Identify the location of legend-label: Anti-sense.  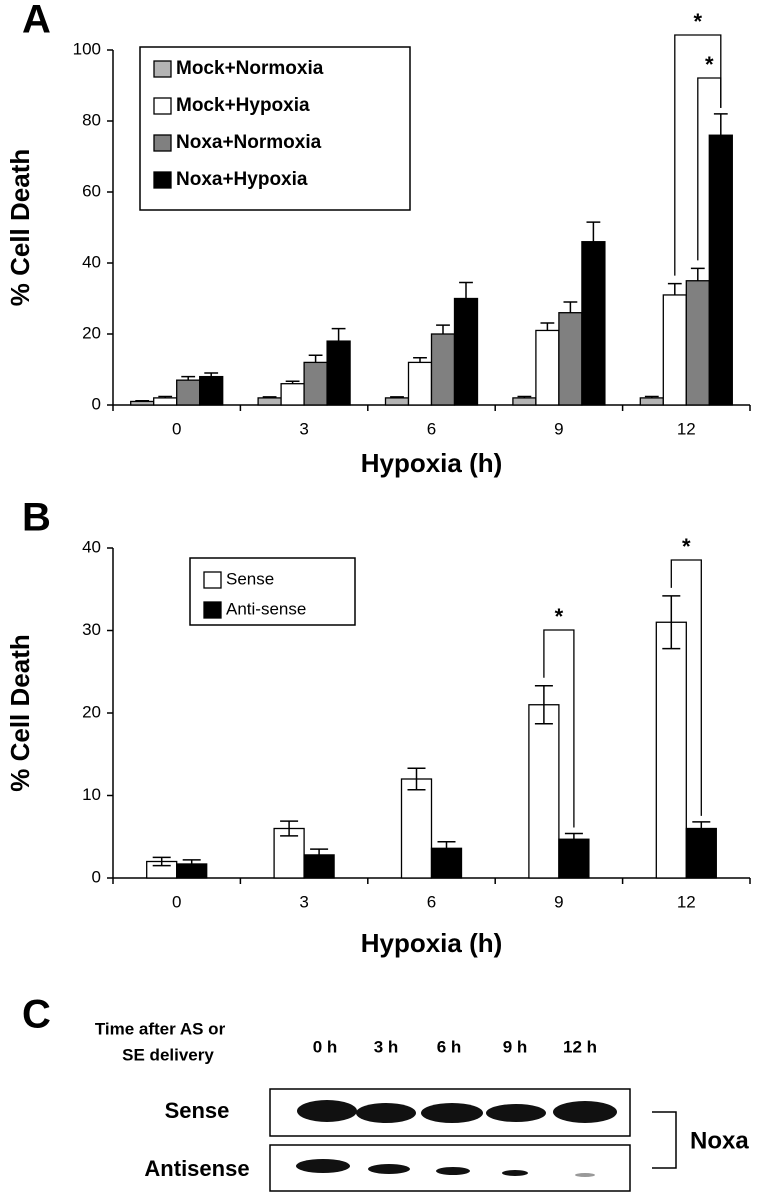
(266, 608).